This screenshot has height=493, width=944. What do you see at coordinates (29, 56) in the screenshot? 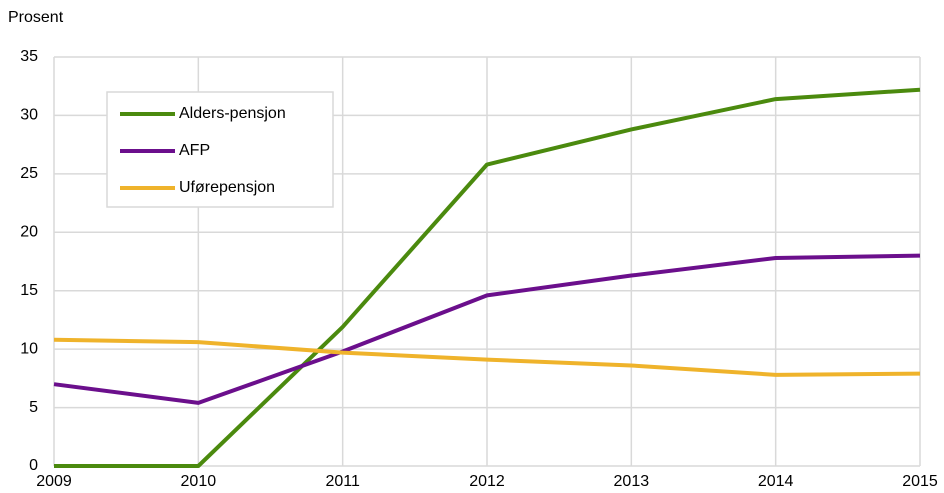
I see `y-tick-label: 35` at bounding box center [29, 56].